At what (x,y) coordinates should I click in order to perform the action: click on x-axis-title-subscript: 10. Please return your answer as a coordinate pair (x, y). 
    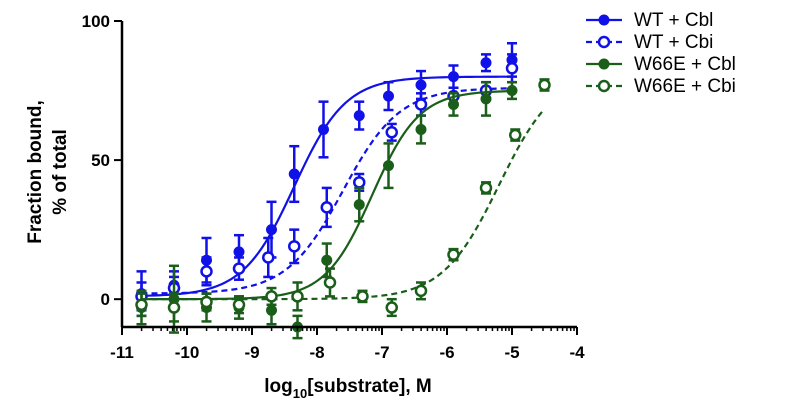
    Looking at the image, I should click on (300, 393).